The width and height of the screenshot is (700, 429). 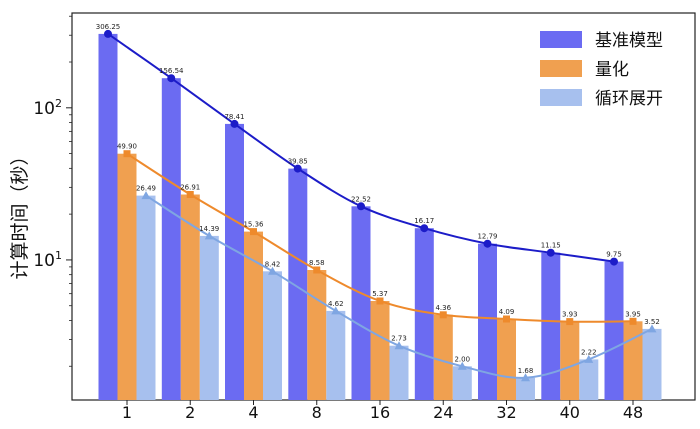 What do you see at coordinates (570, 412) in the screenshot?
I see `x-tick-label: 40` at bounding box center [570, 412].